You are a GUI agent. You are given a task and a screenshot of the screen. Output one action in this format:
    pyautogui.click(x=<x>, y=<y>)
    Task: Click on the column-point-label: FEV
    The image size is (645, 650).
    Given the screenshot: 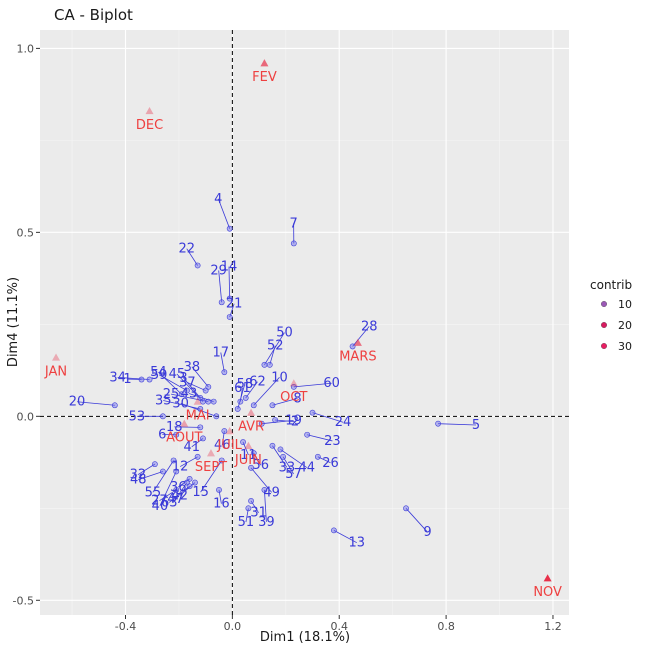 What is the action you would take?
    pyautogui.click(x=264, y=77)
    